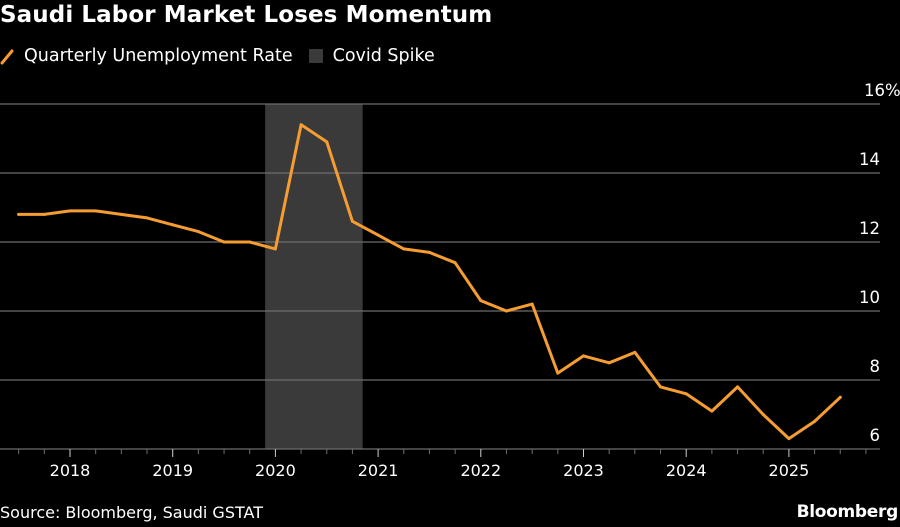 The image size is (900, 527). What do you see at coordinates (172, 470) in the screenshot?
I see `x-tick-label: 2019` at bounding box center [172, 470].